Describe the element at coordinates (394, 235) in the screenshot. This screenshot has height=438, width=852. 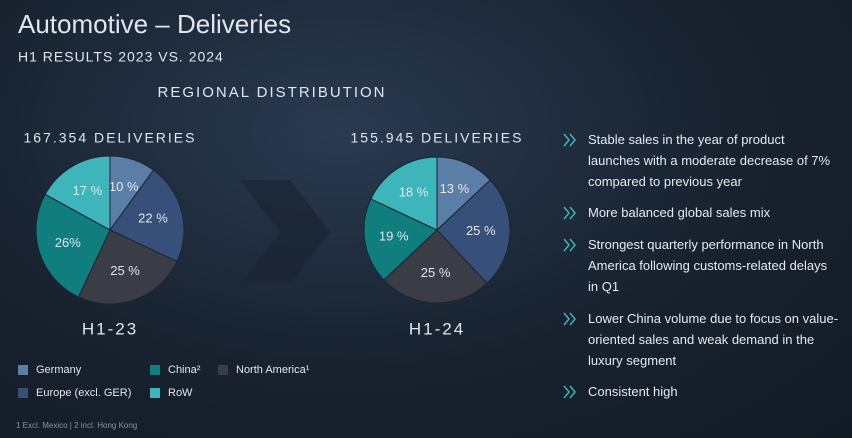
I see `slice-label: 19 %` at that location.